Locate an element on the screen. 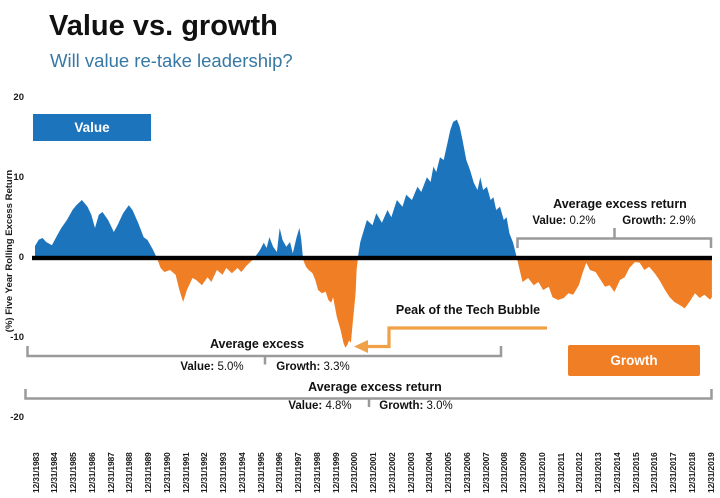  x-tick-label: 12/31/2014 is located at coordinates (616, 472).